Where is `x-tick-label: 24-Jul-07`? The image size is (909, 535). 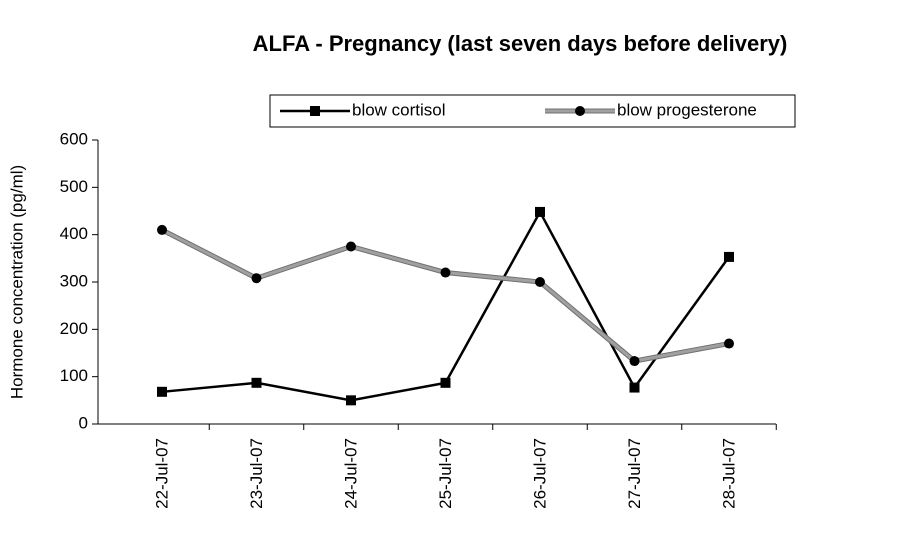
x-tick-label: 24-Jul-07 is located at coordinates (350, 473).